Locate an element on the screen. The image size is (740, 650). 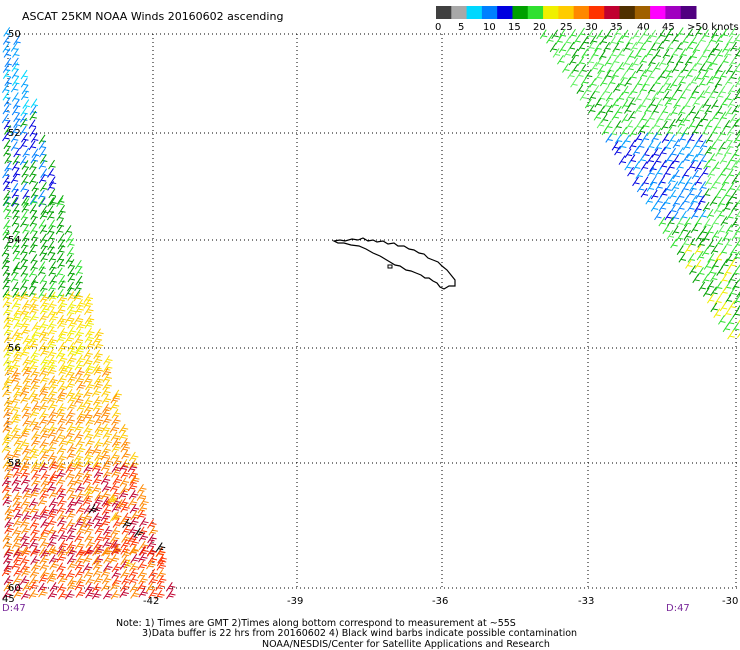
lon-label: -39 is located at coordinates (295, 601).